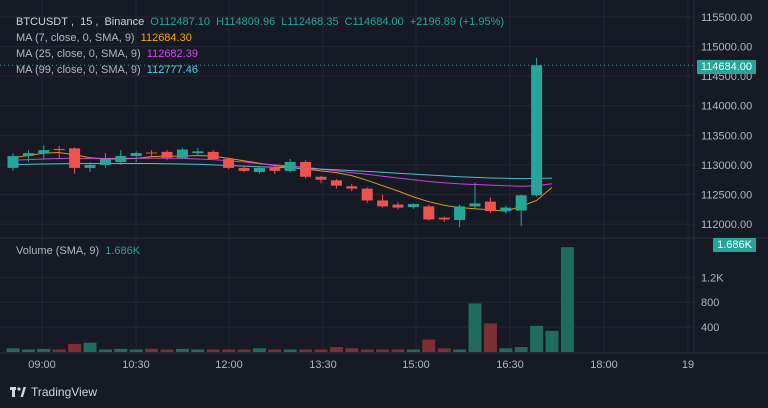 The width and height of the screenshot is (768, 408). What do you see at coordinates (726, 77) in the screenshot?
I see `price-tick-label: 114500.00` at bounding box center [726, 77].